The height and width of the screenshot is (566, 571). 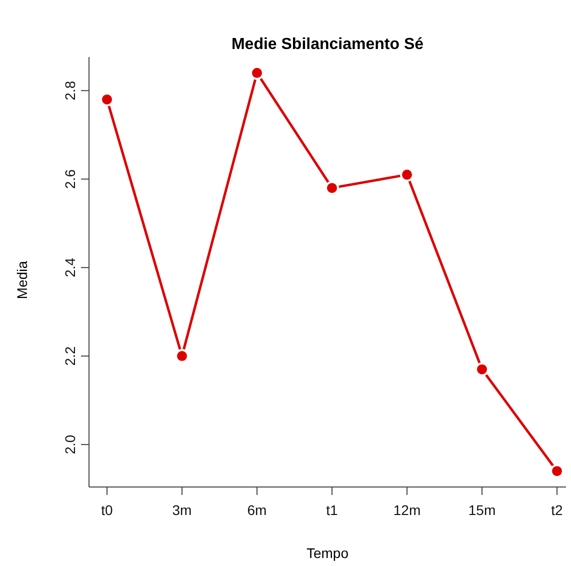 What do you see at coordinates (557, 510) in the screenshot?
I see `x-tick-label: t2` at bounding box center [557, 510].